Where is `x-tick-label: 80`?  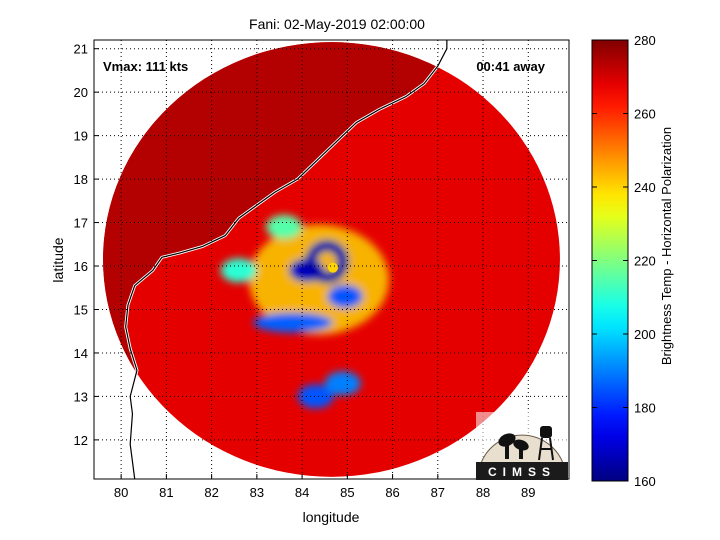 x-tick-label: 80 is located at coordinates (121, 492).